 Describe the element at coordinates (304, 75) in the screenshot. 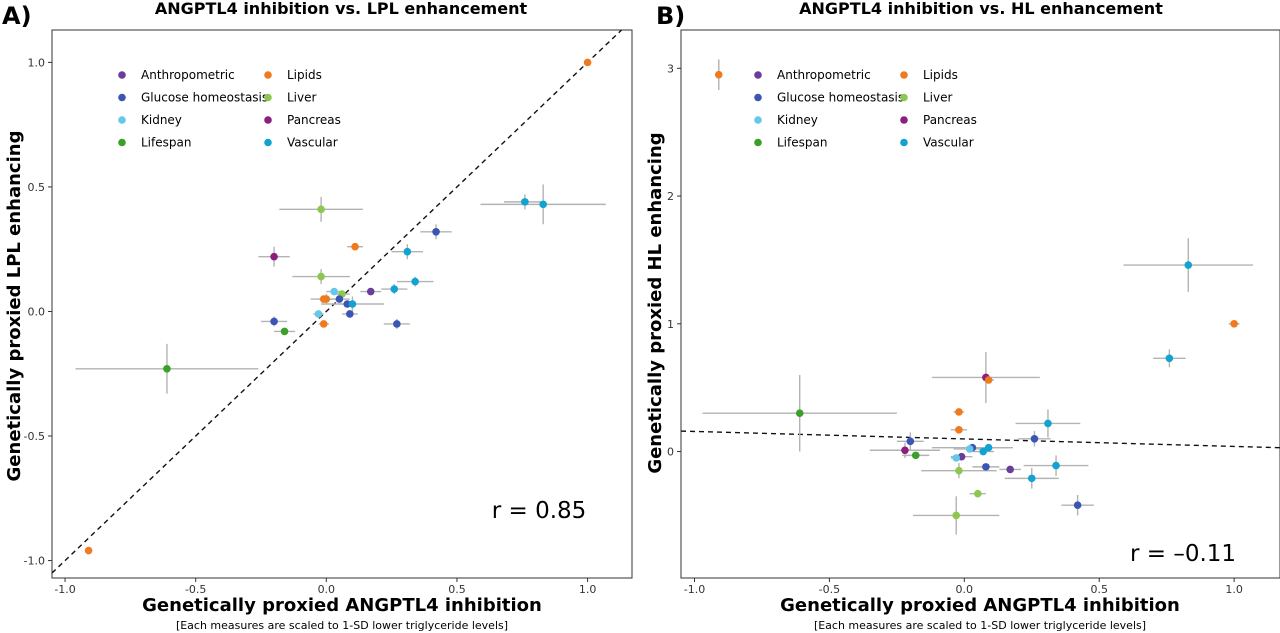

I see `panel-a-legend-label: Lipids` at that location.